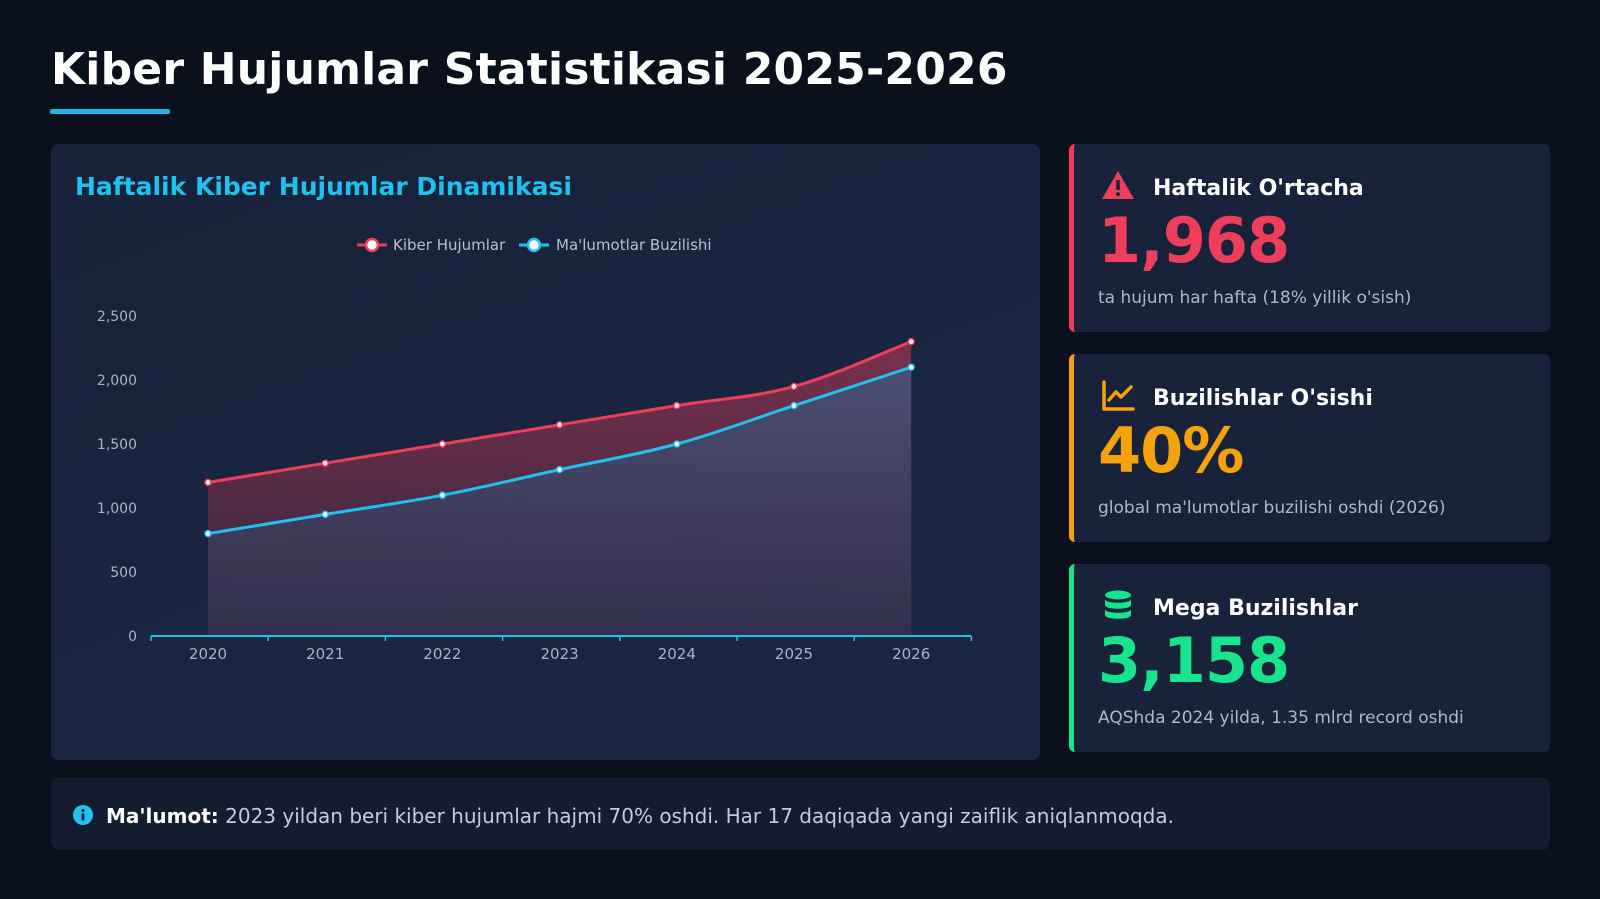  Describe the element at coordinates (1194, 660) in the screenshot. I see `card-value: 3,158` at that location.